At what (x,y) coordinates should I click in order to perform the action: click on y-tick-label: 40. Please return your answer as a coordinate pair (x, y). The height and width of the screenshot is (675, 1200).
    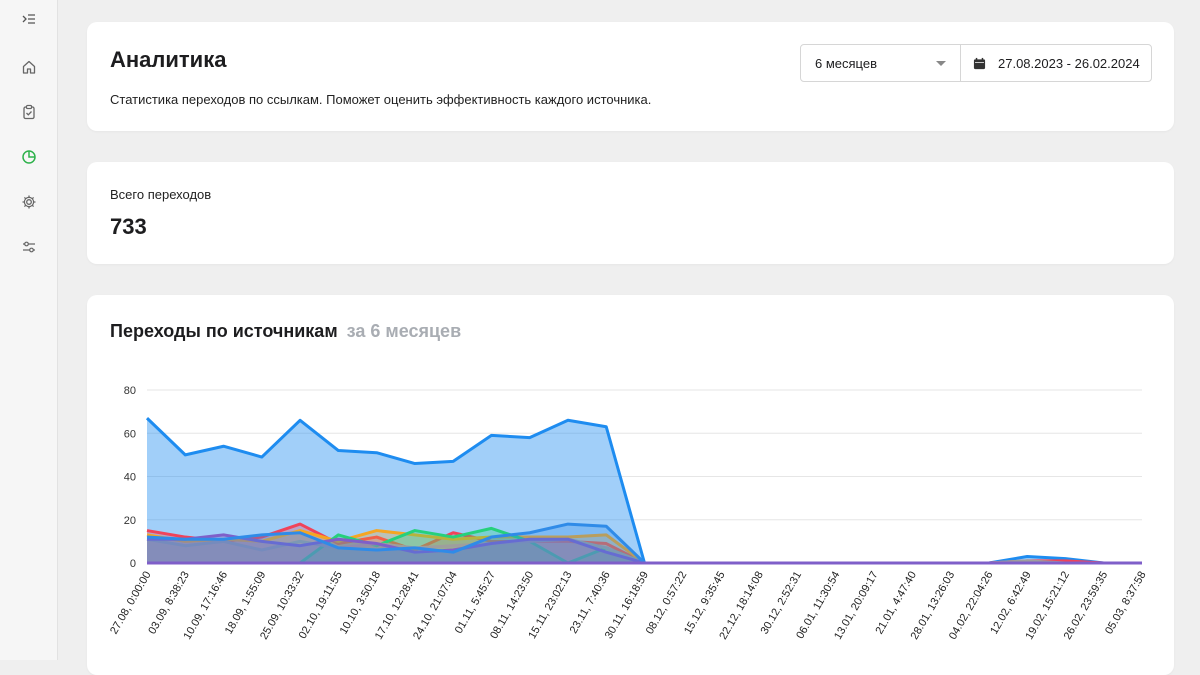
    Looking at the image, I should click on (130, 478).